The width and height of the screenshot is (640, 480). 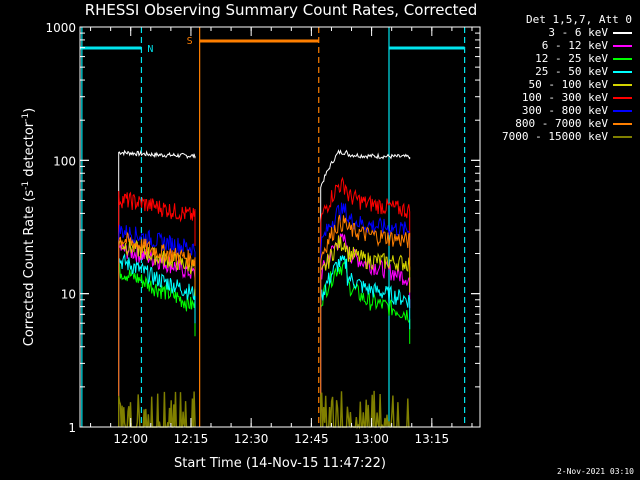 I want to click on legend-item: 300 - 800 keV, so click(x=560, y=110).